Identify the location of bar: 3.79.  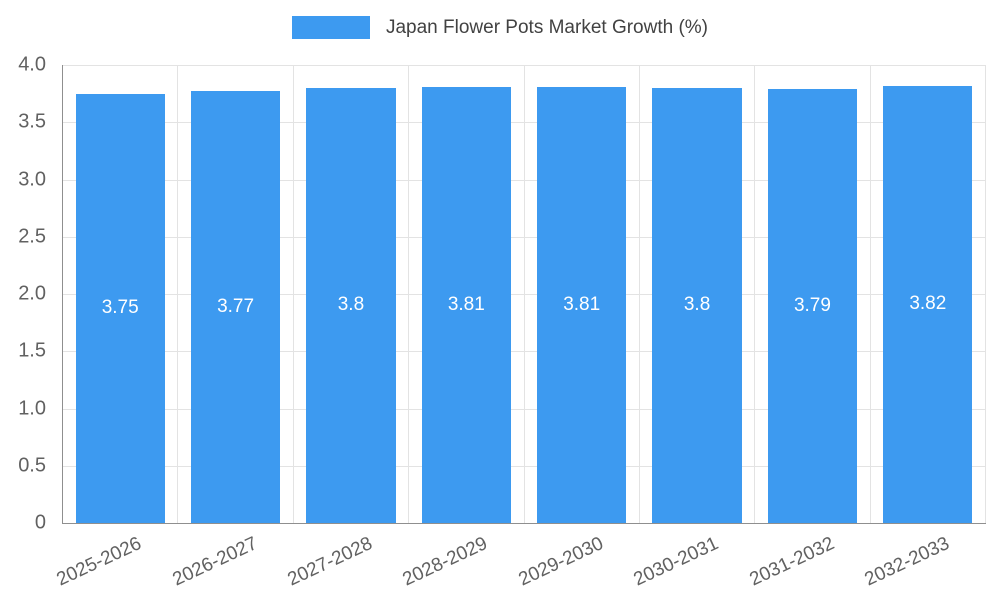
(812, 306).